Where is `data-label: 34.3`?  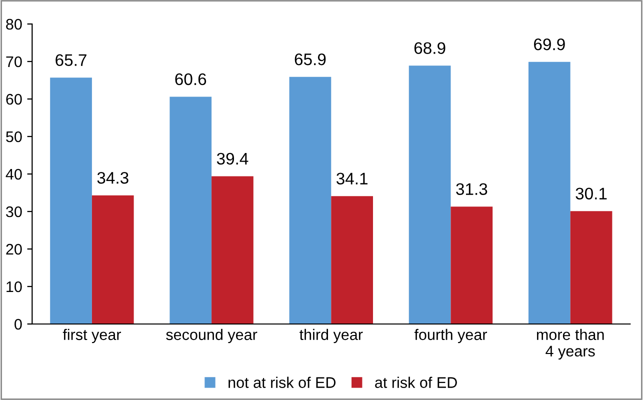
data-label: 34.3 is located at coordinates (112, 178).